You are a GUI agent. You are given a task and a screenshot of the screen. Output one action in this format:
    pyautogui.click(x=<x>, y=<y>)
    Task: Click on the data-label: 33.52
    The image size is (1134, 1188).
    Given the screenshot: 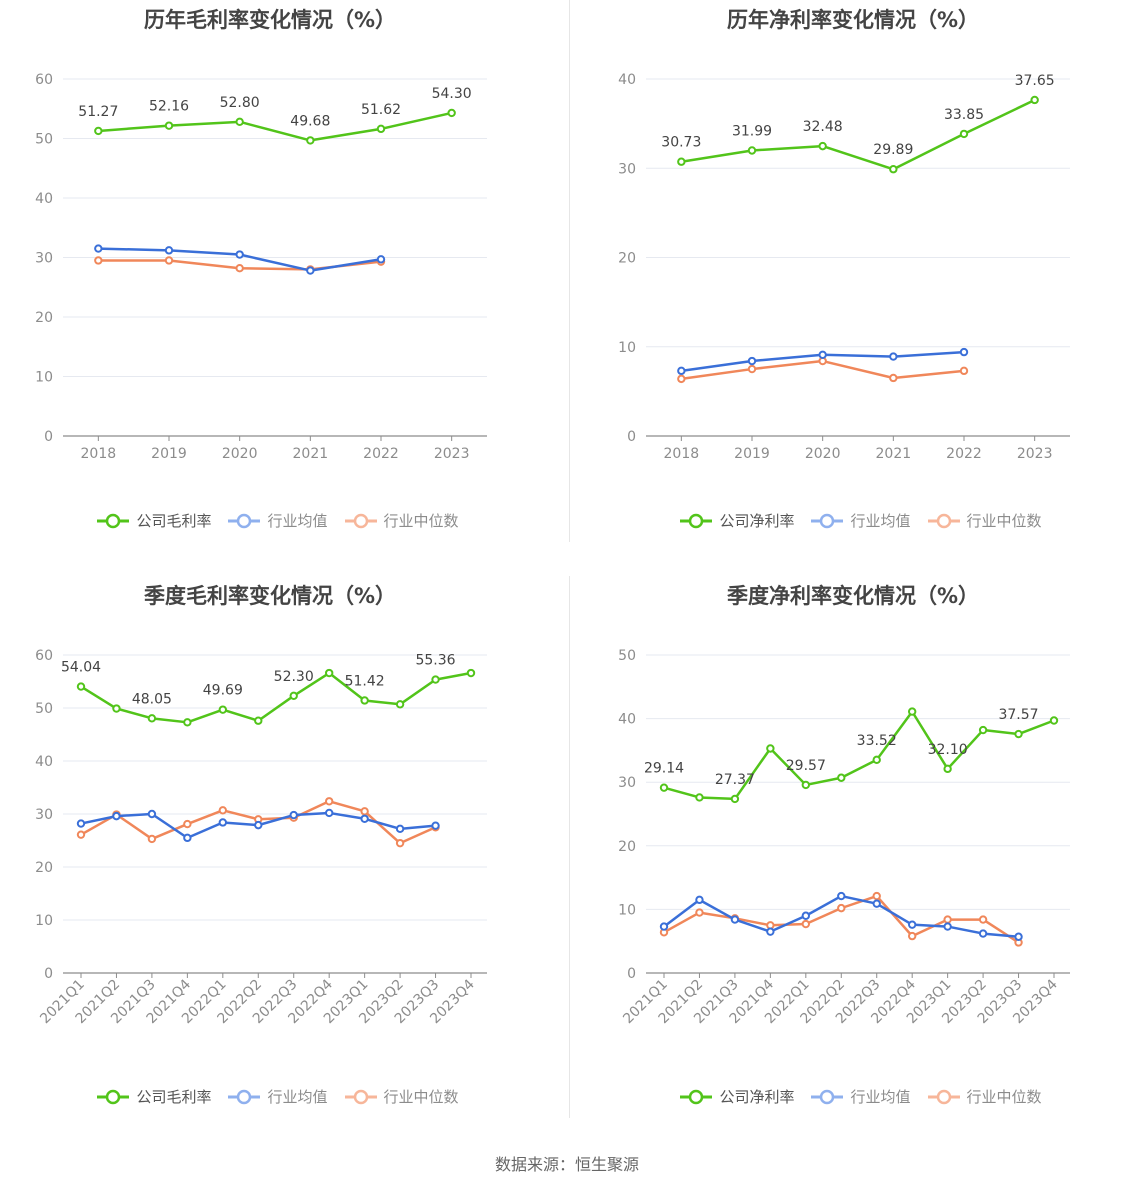 What is the action you would take?
    pyautogui.click(x=877, y=741)
    